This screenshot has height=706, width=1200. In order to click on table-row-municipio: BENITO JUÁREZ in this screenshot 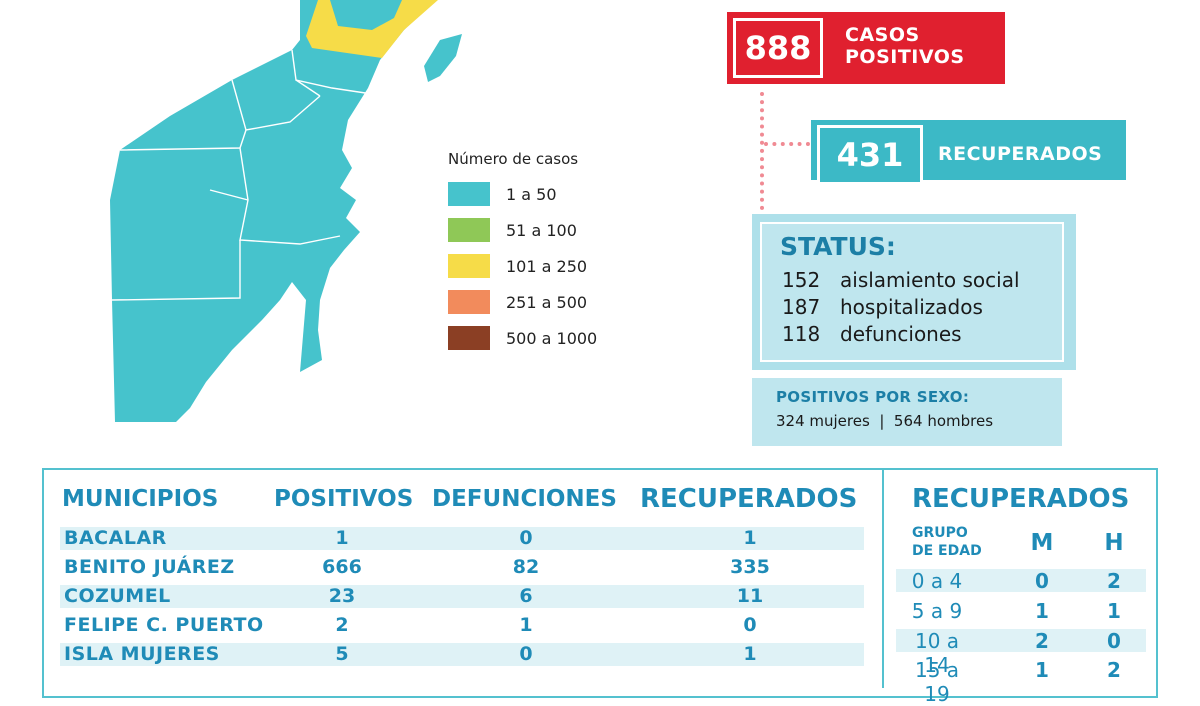, I will do `click(149, 567)`.